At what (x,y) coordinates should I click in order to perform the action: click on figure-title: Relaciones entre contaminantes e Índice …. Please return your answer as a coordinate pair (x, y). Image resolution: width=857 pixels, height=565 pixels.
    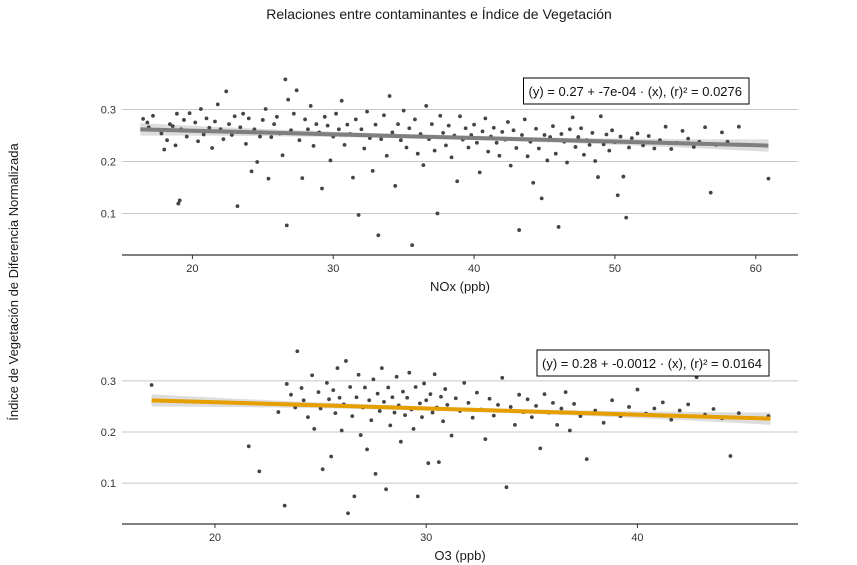
    Looking at the image, I should click on (439, 14).